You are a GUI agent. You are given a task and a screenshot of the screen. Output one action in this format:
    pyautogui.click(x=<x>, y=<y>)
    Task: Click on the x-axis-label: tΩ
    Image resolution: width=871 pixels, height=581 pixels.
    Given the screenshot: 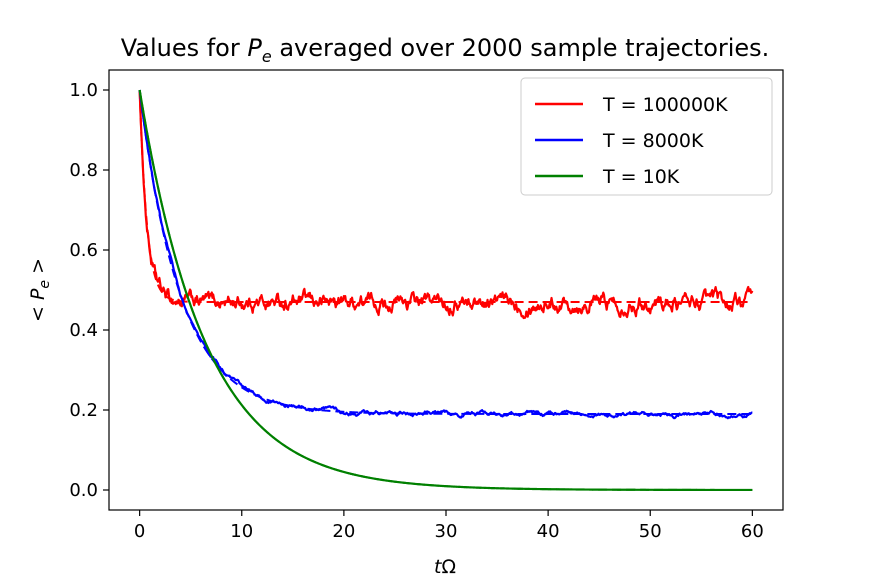 What is the action you would take?
    pyautogui.click(x=445, y=567)
    